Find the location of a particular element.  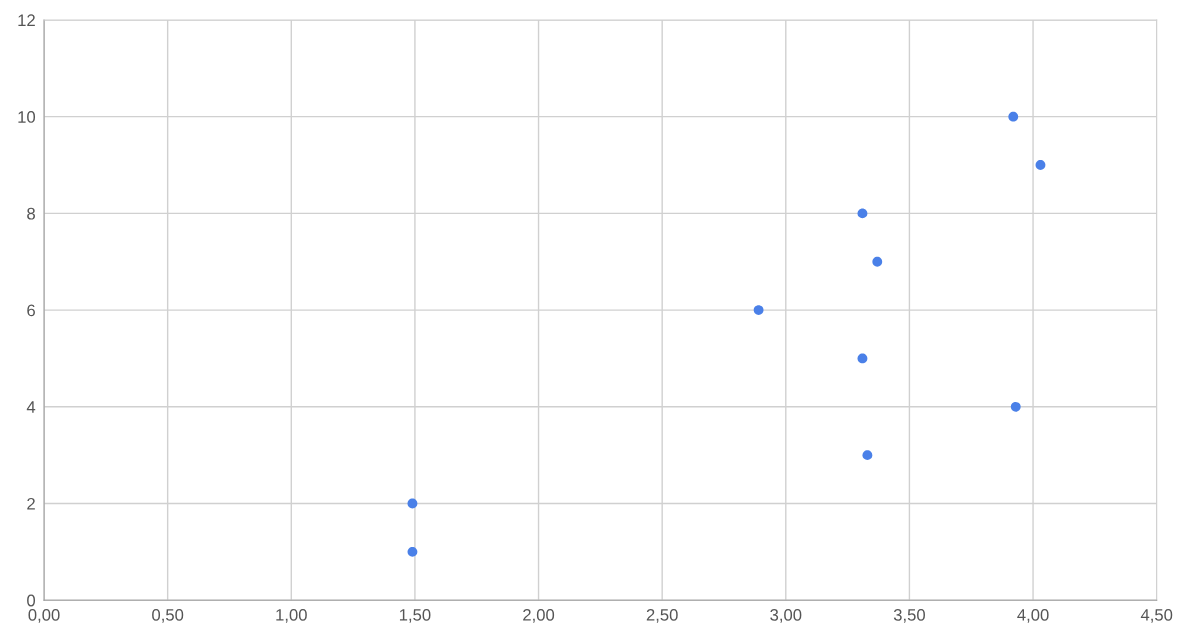

y-tick-label: 6 is located at coordinates (31, 310).